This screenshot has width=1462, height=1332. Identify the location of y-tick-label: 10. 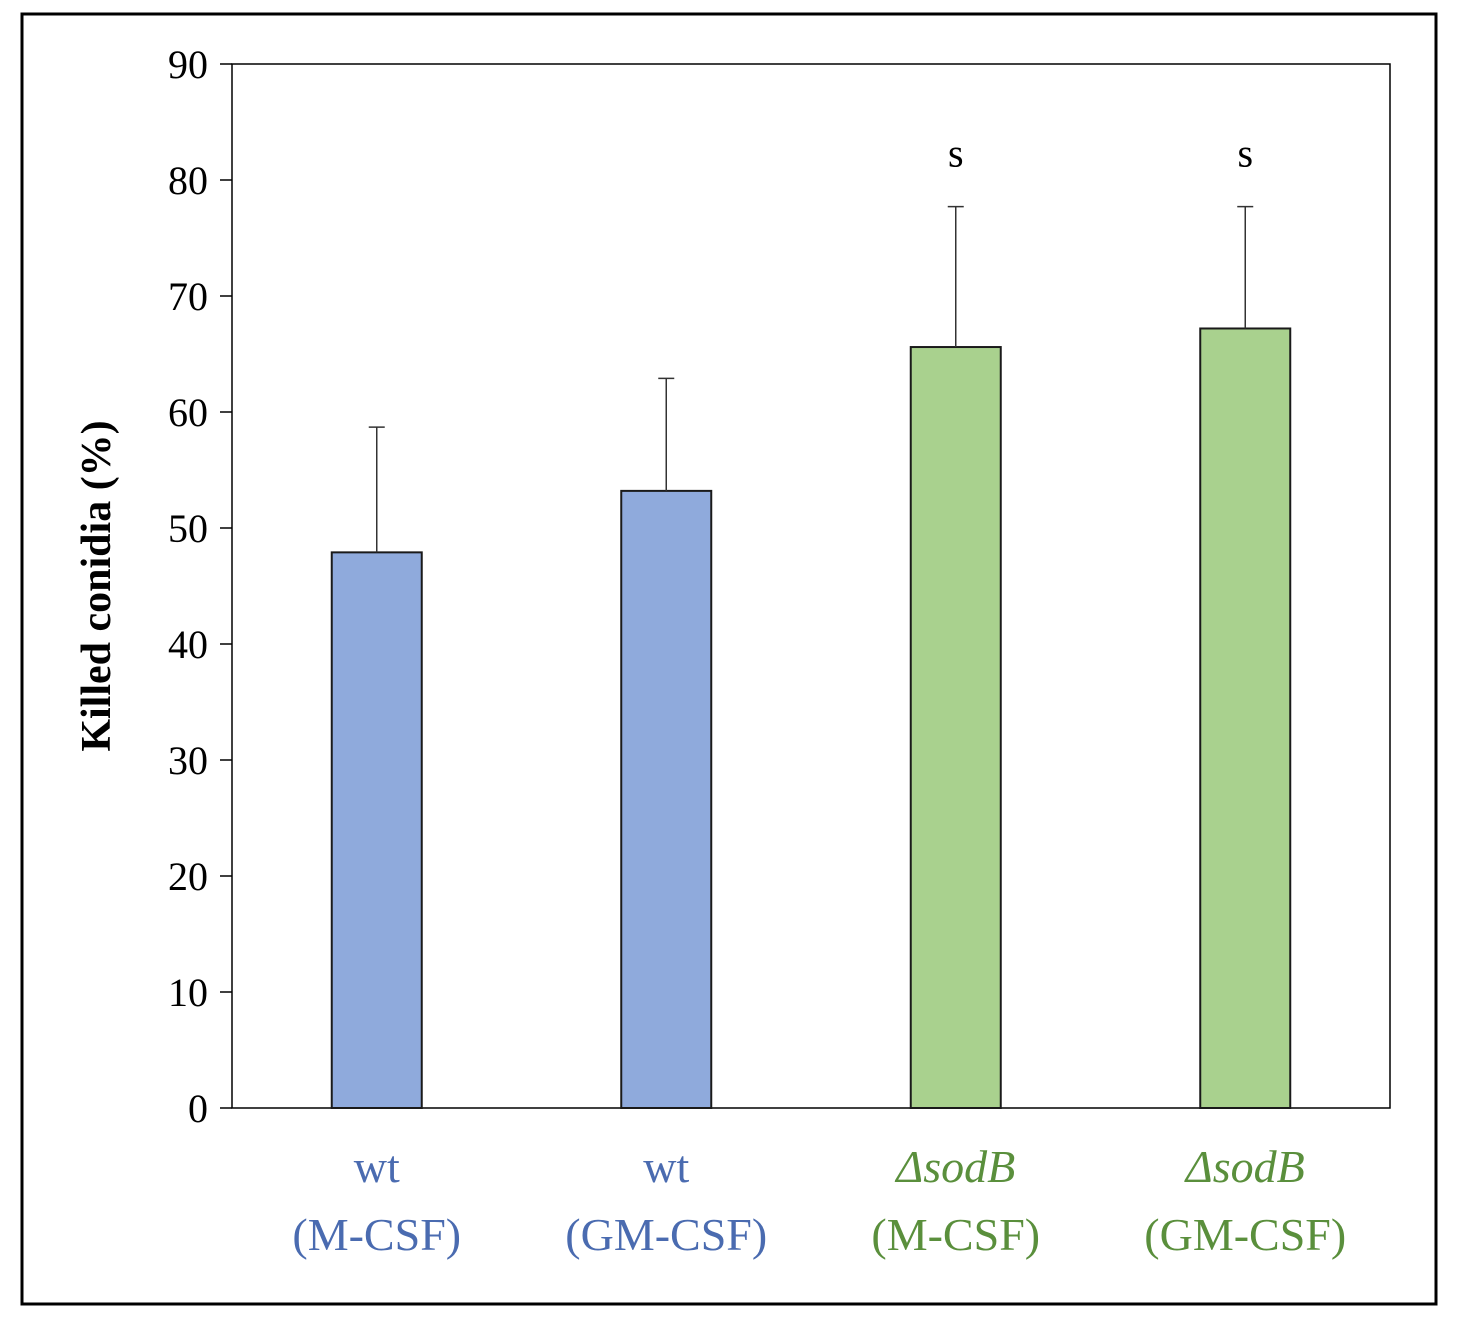
(188, 992).